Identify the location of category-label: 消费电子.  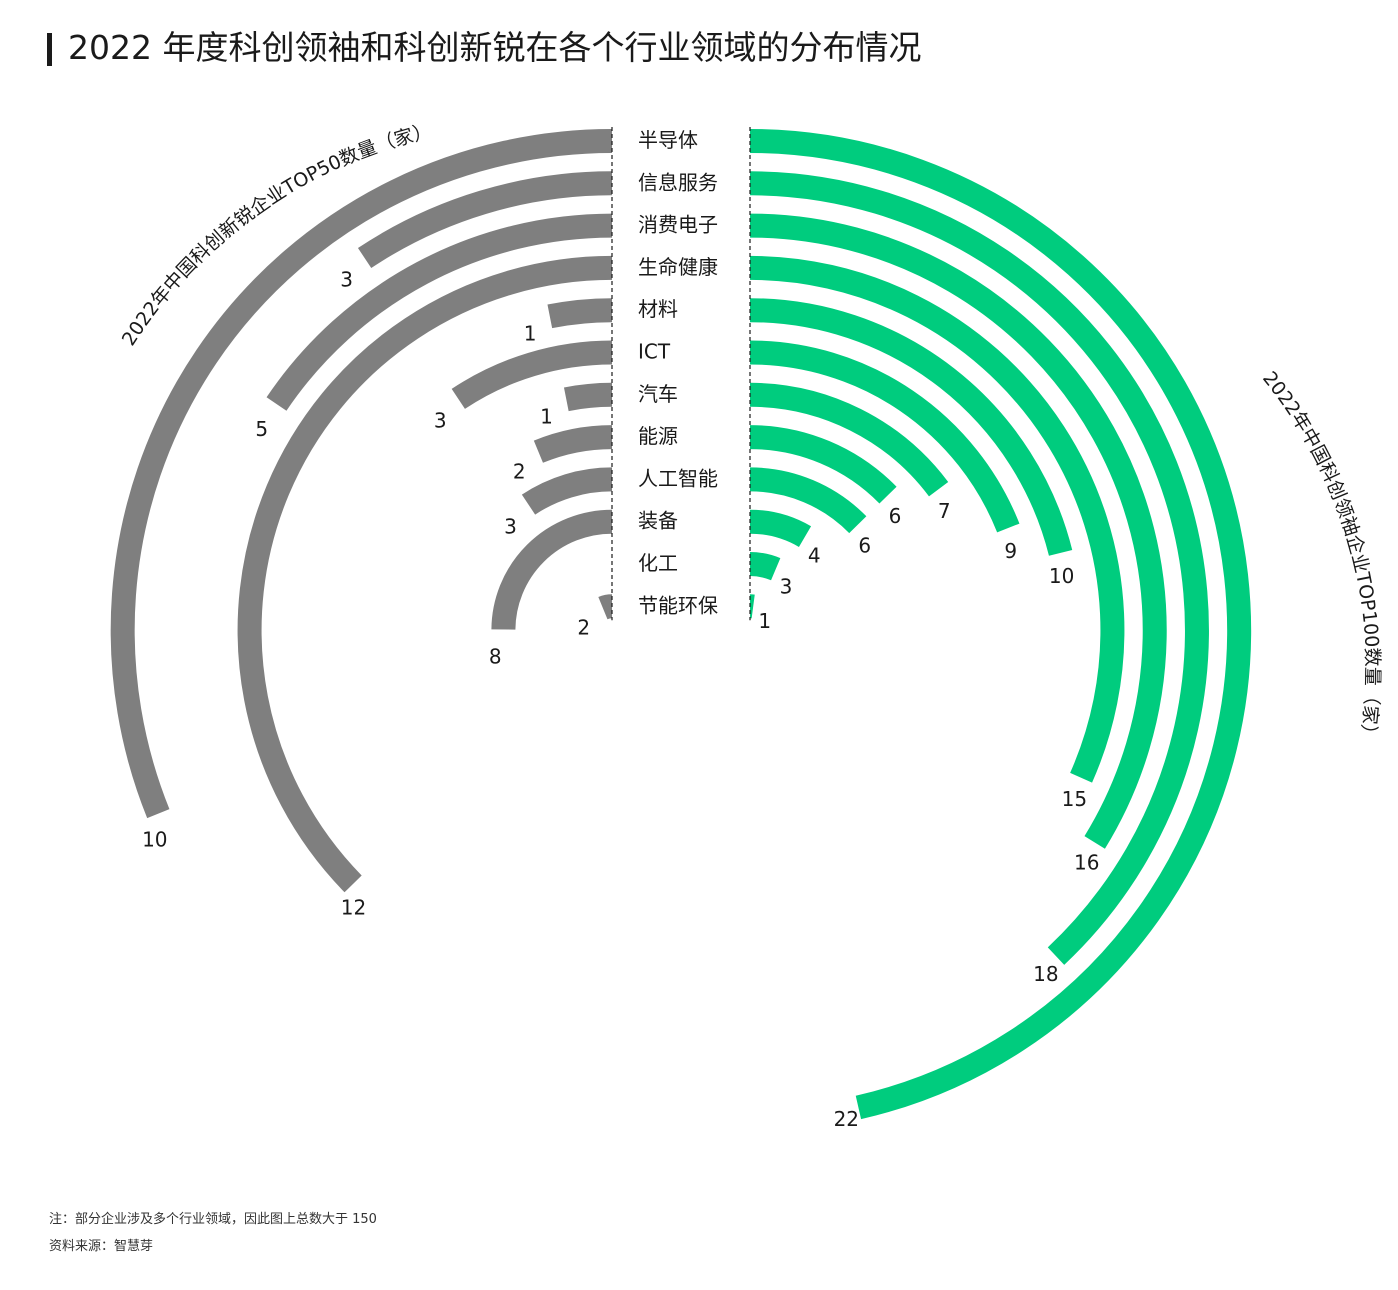
(678, 225).